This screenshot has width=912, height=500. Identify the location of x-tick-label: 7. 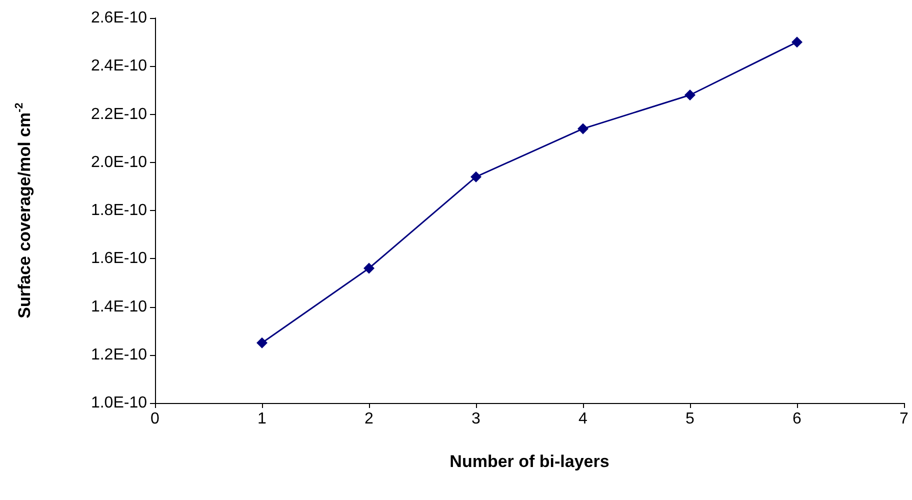
(904, 419).